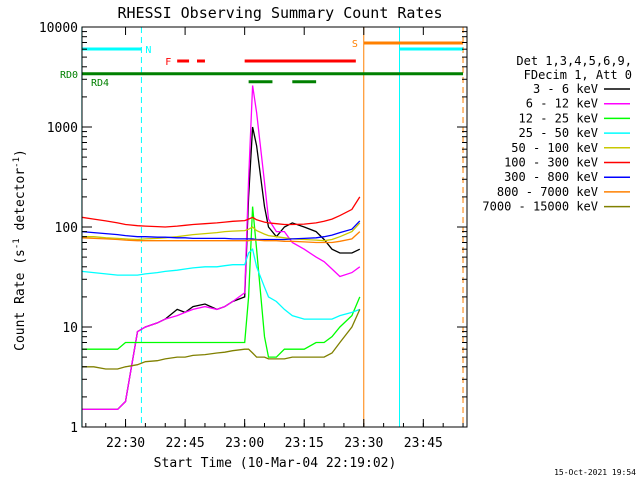 The image size is (640, 480). I want to click on state-flags: N F S RD0 RD4, so click(262, 64).